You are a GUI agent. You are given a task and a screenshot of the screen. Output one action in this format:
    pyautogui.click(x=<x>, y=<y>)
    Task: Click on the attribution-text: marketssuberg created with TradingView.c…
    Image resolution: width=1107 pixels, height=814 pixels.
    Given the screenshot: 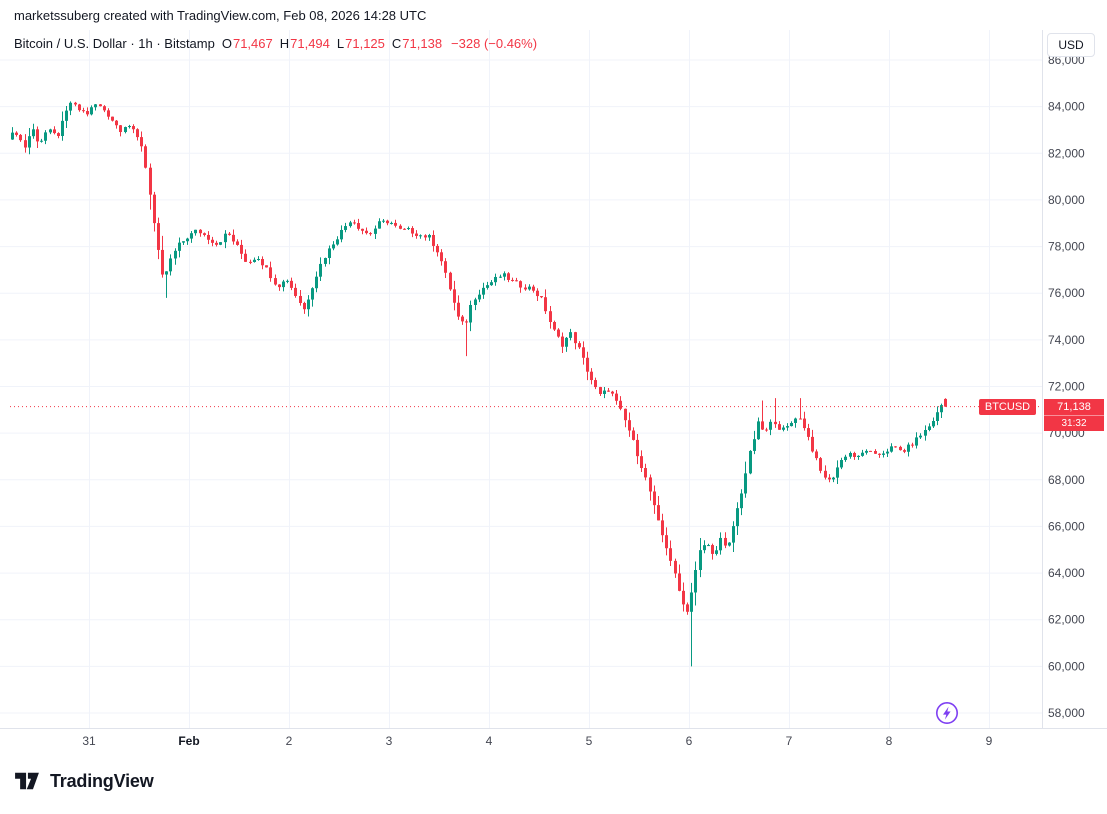 What is the action you would take?
    pyautogui.click(x=220, y=15)
    